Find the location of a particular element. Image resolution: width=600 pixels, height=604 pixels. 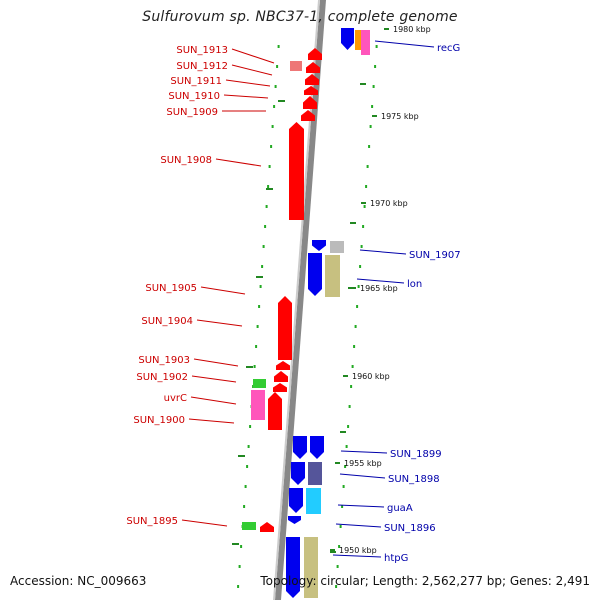

leader-sun-1904 is located at coordinates (219, 323).